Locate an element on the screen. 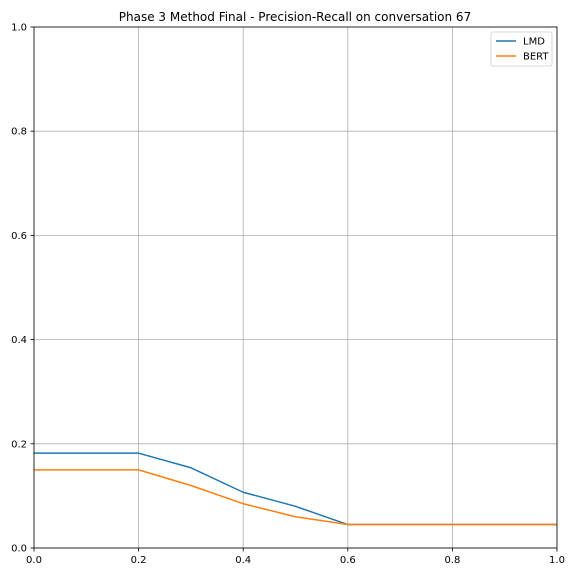 This screenshot has height=581, width=576. legend-label-bert: BERT is located at coordinates (536, 57).